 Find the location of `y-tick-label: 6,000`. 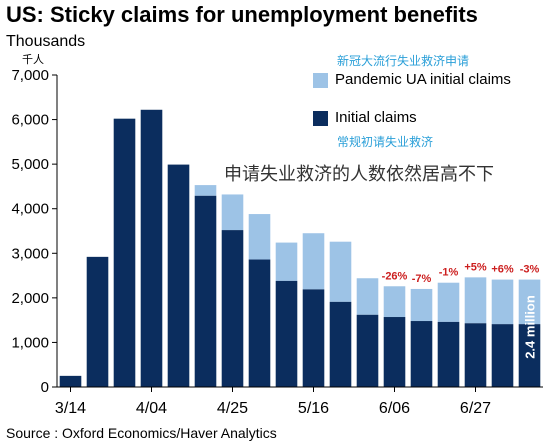

y-tick-label: 6,000 is located at coordinates (30, 120).